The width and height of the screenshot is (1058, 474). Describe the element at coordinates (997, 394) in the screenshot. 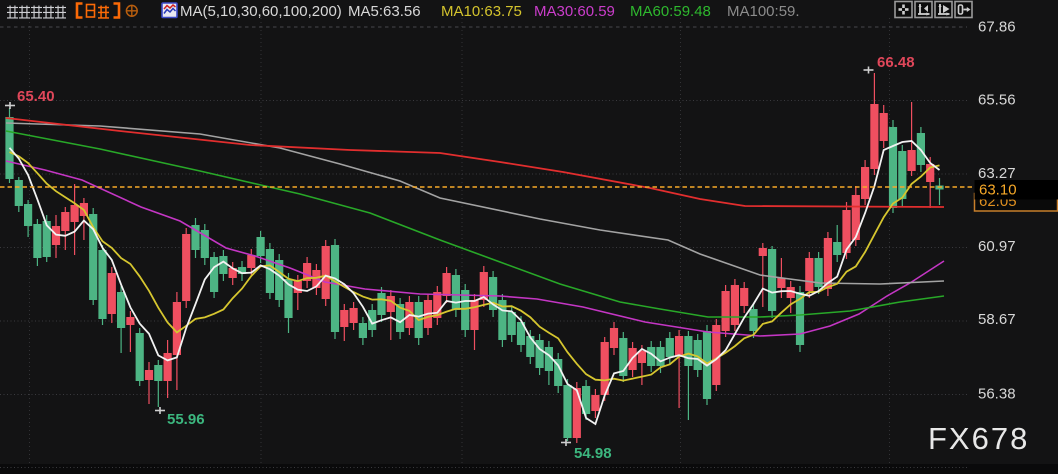

I see `svg-text: 56.38` at that location.